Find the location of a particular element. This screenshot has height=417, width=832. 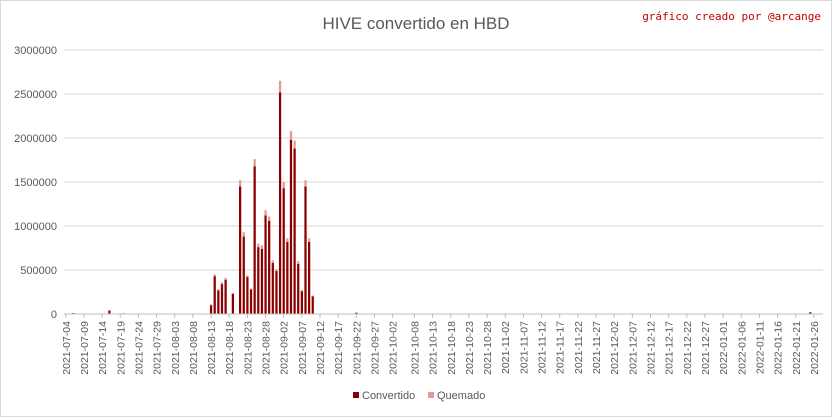

x-tick-label: 2021-12-27 is located at coordinates (706, 348).